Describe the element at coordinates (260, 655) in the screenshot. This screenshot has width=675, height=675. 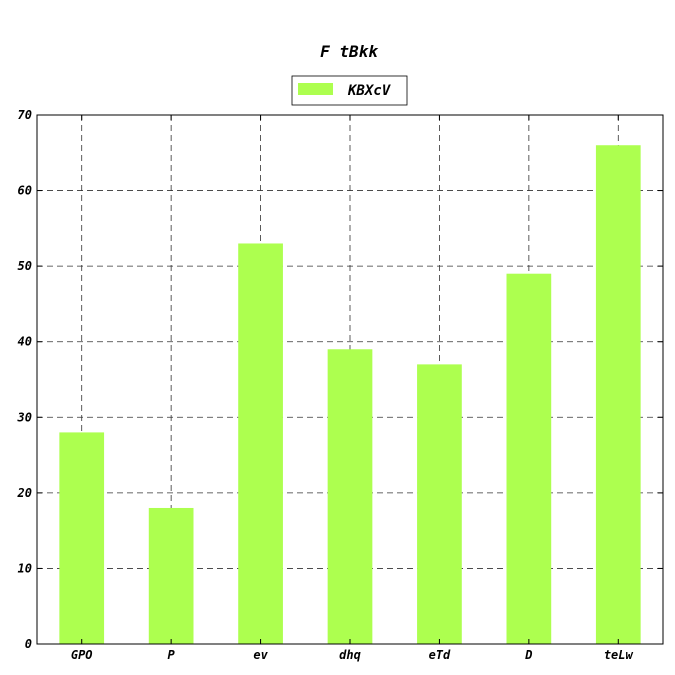
I see `x-tick-label: ev` at that location.